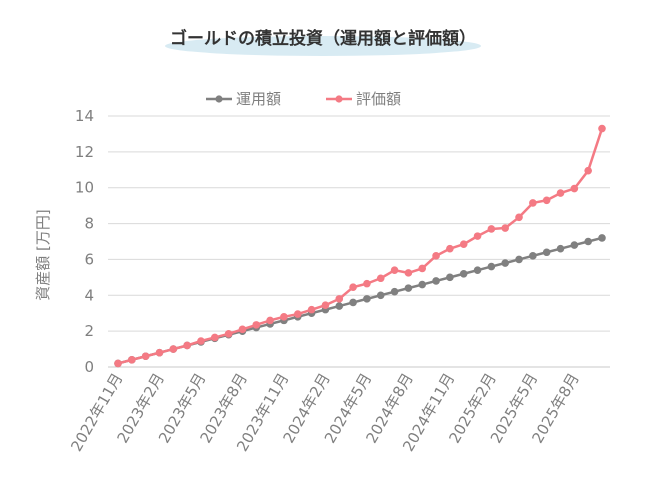  I want to click on legend-item: 評価額, so click(363, 99).